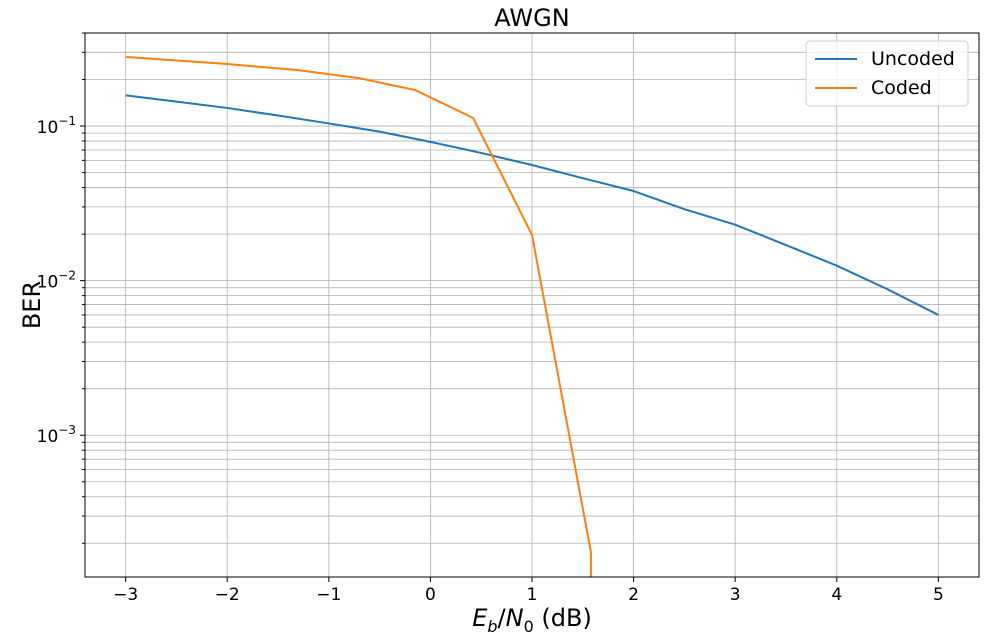 This screenshot has height=639, width=984. What do you see at coordinates (532, 620) in the screenshot?
I see `x-axis-label: Eb/N0 (dB)` at bounding box center [532, 620].